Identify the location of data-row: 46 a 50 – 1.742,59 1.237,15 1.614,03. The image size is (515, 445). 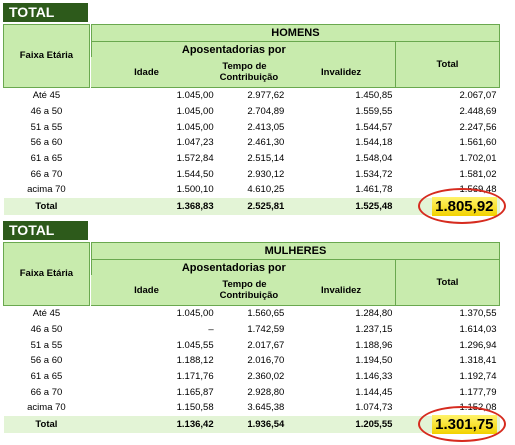
(252, 329).